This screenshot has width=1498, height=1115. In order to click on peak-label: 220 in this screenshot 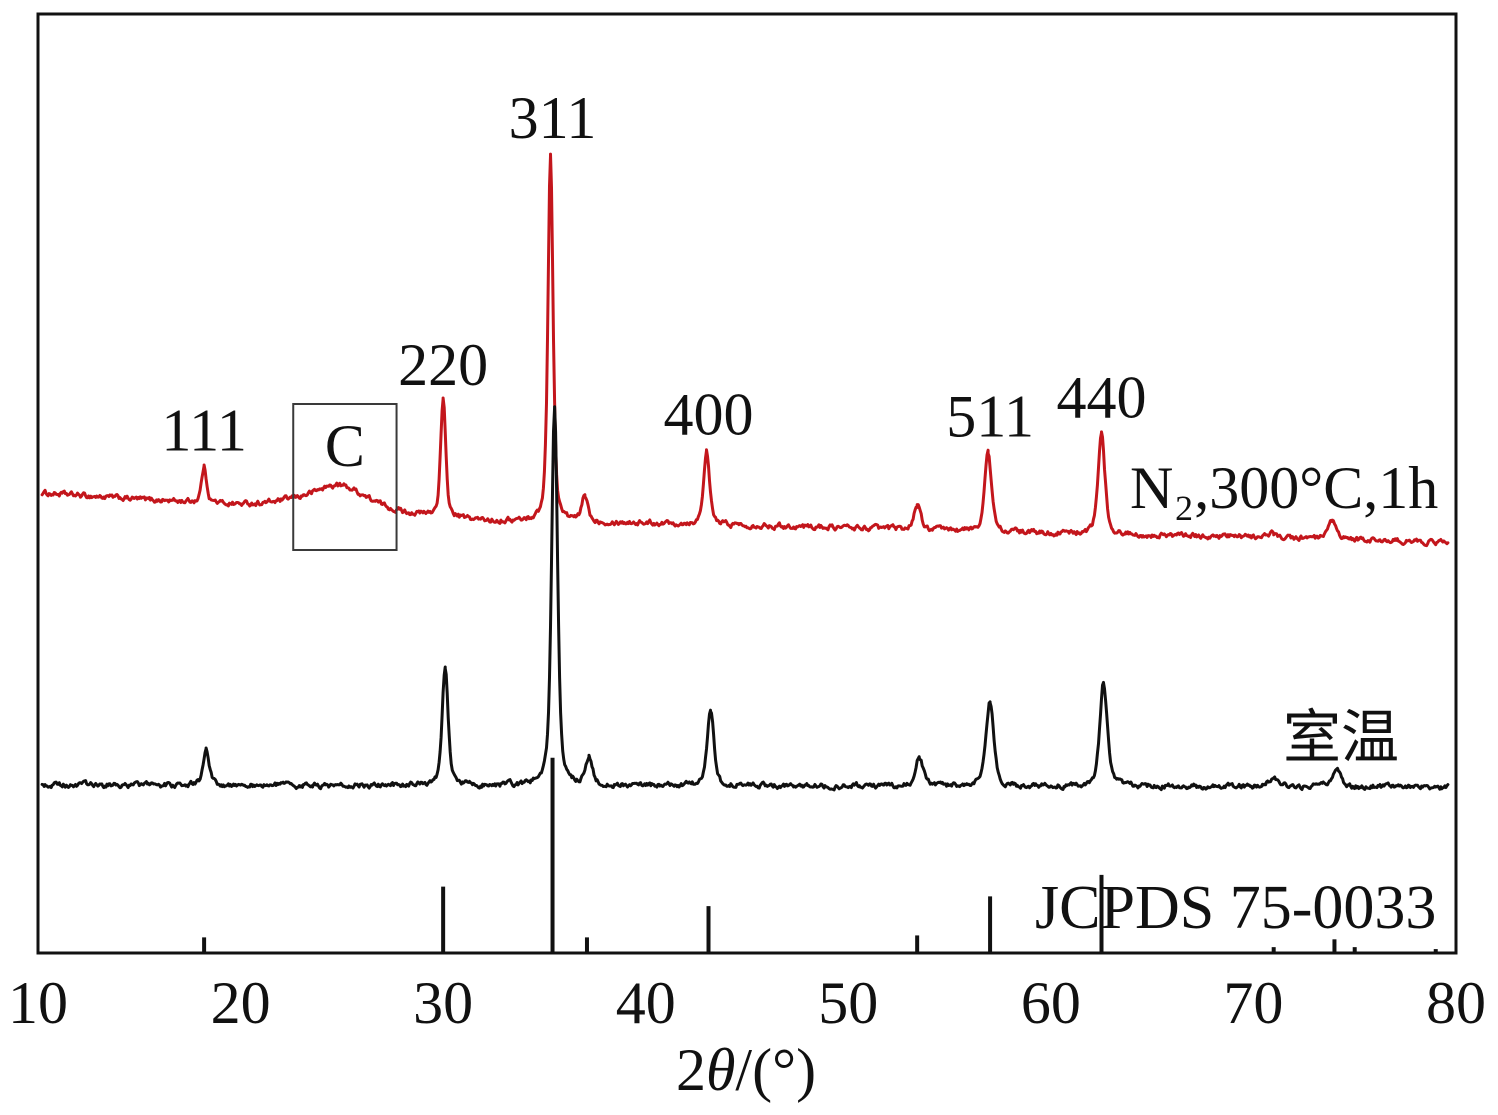, I will do `click(443, 365)`.